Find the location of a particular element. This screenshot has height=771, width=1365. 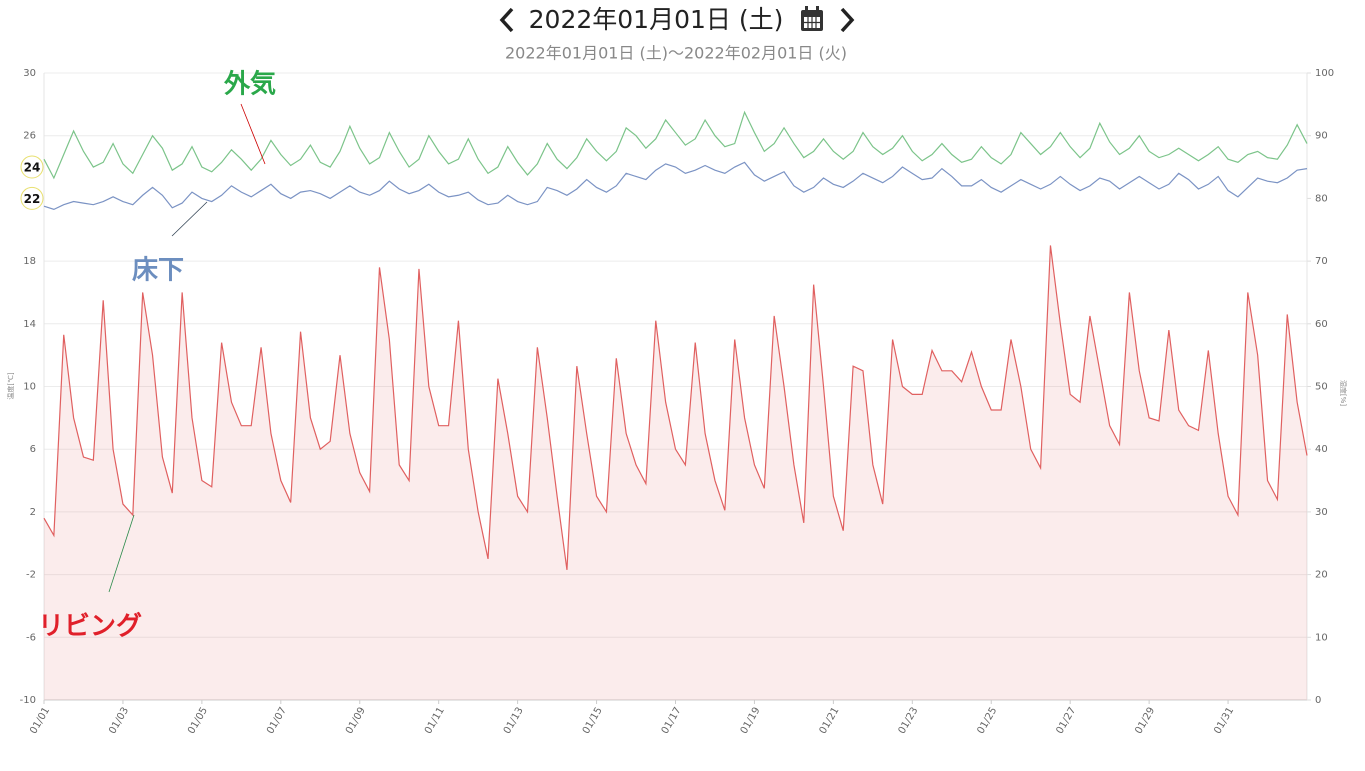

y2-tick-label: 60 is located at coordinates (1321, 324).